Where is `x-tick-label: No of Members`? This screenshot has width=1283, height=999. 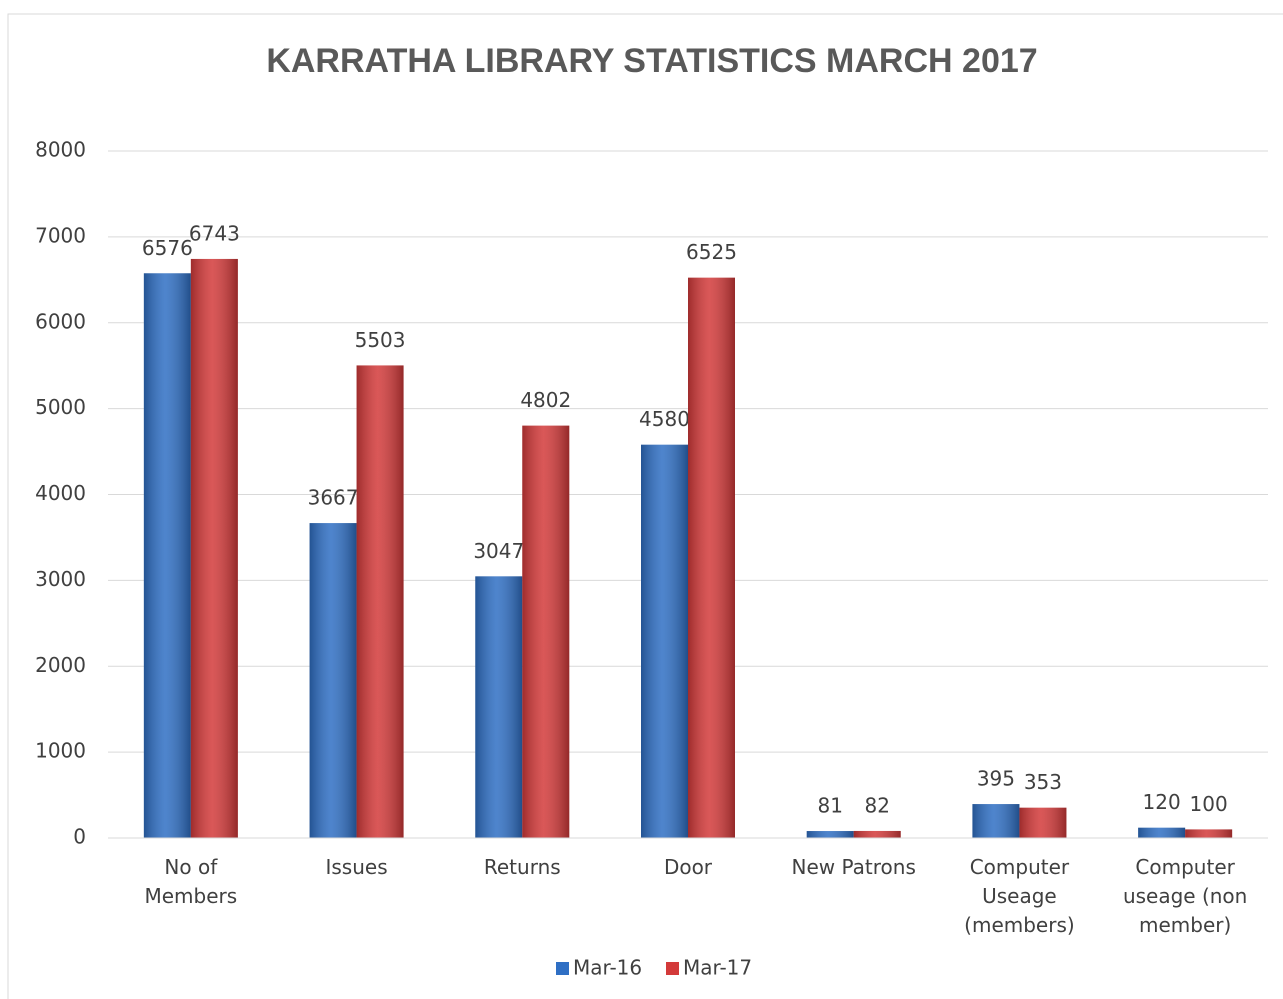 x-tick-label: No of Members is located at coordinates (191, 881).